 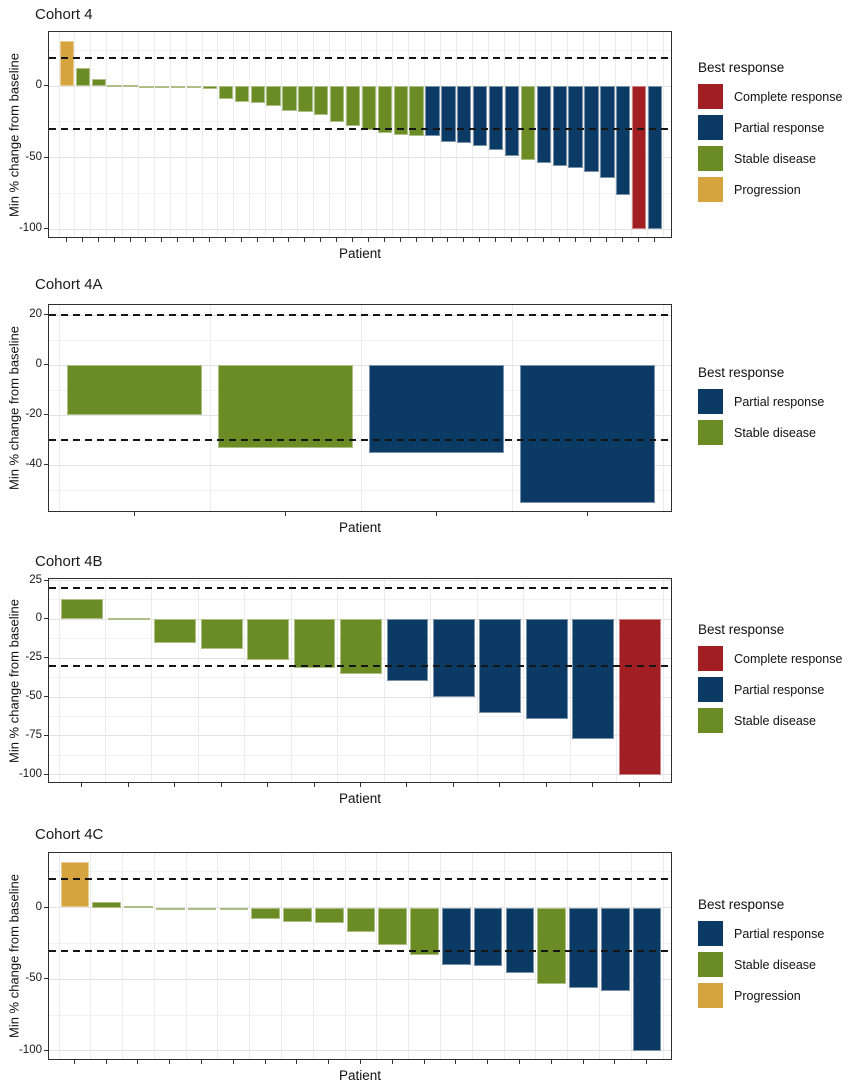 What do you see at coordinates (14, 134) in the screenshot?
I see `y-axis-label: Min % change from baseline` at bounding box center [14, 134].